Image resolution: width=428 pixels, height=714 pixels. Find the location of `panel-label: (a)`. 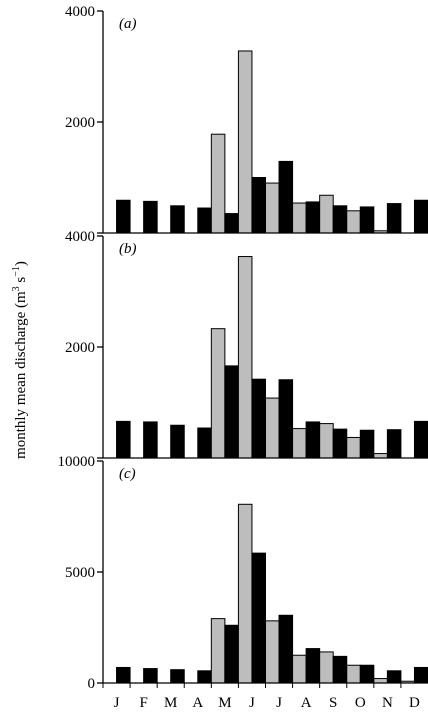

panel-label: (a) is located at coordinates (128, 24).